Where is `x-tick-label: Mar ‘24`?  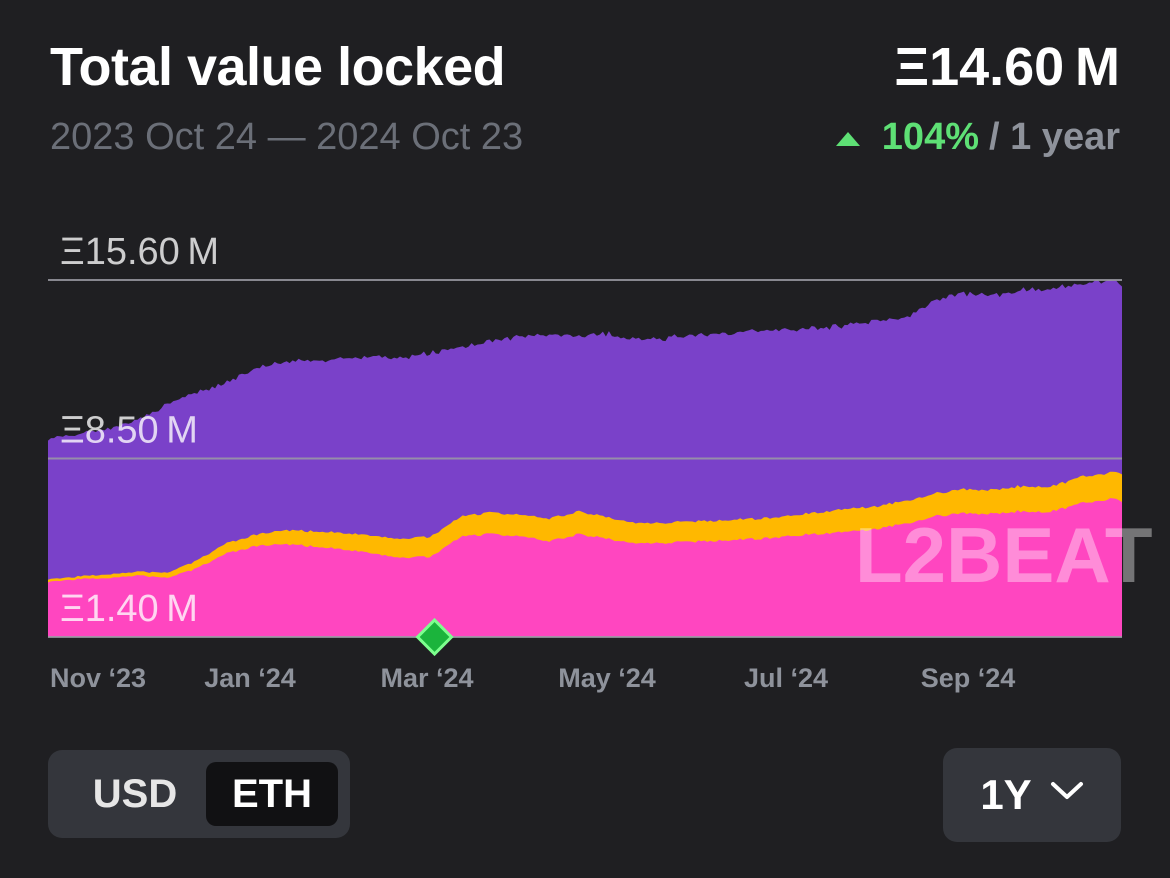
x-tick-label: Mar ‘24 is located at coordinates (426, 678).